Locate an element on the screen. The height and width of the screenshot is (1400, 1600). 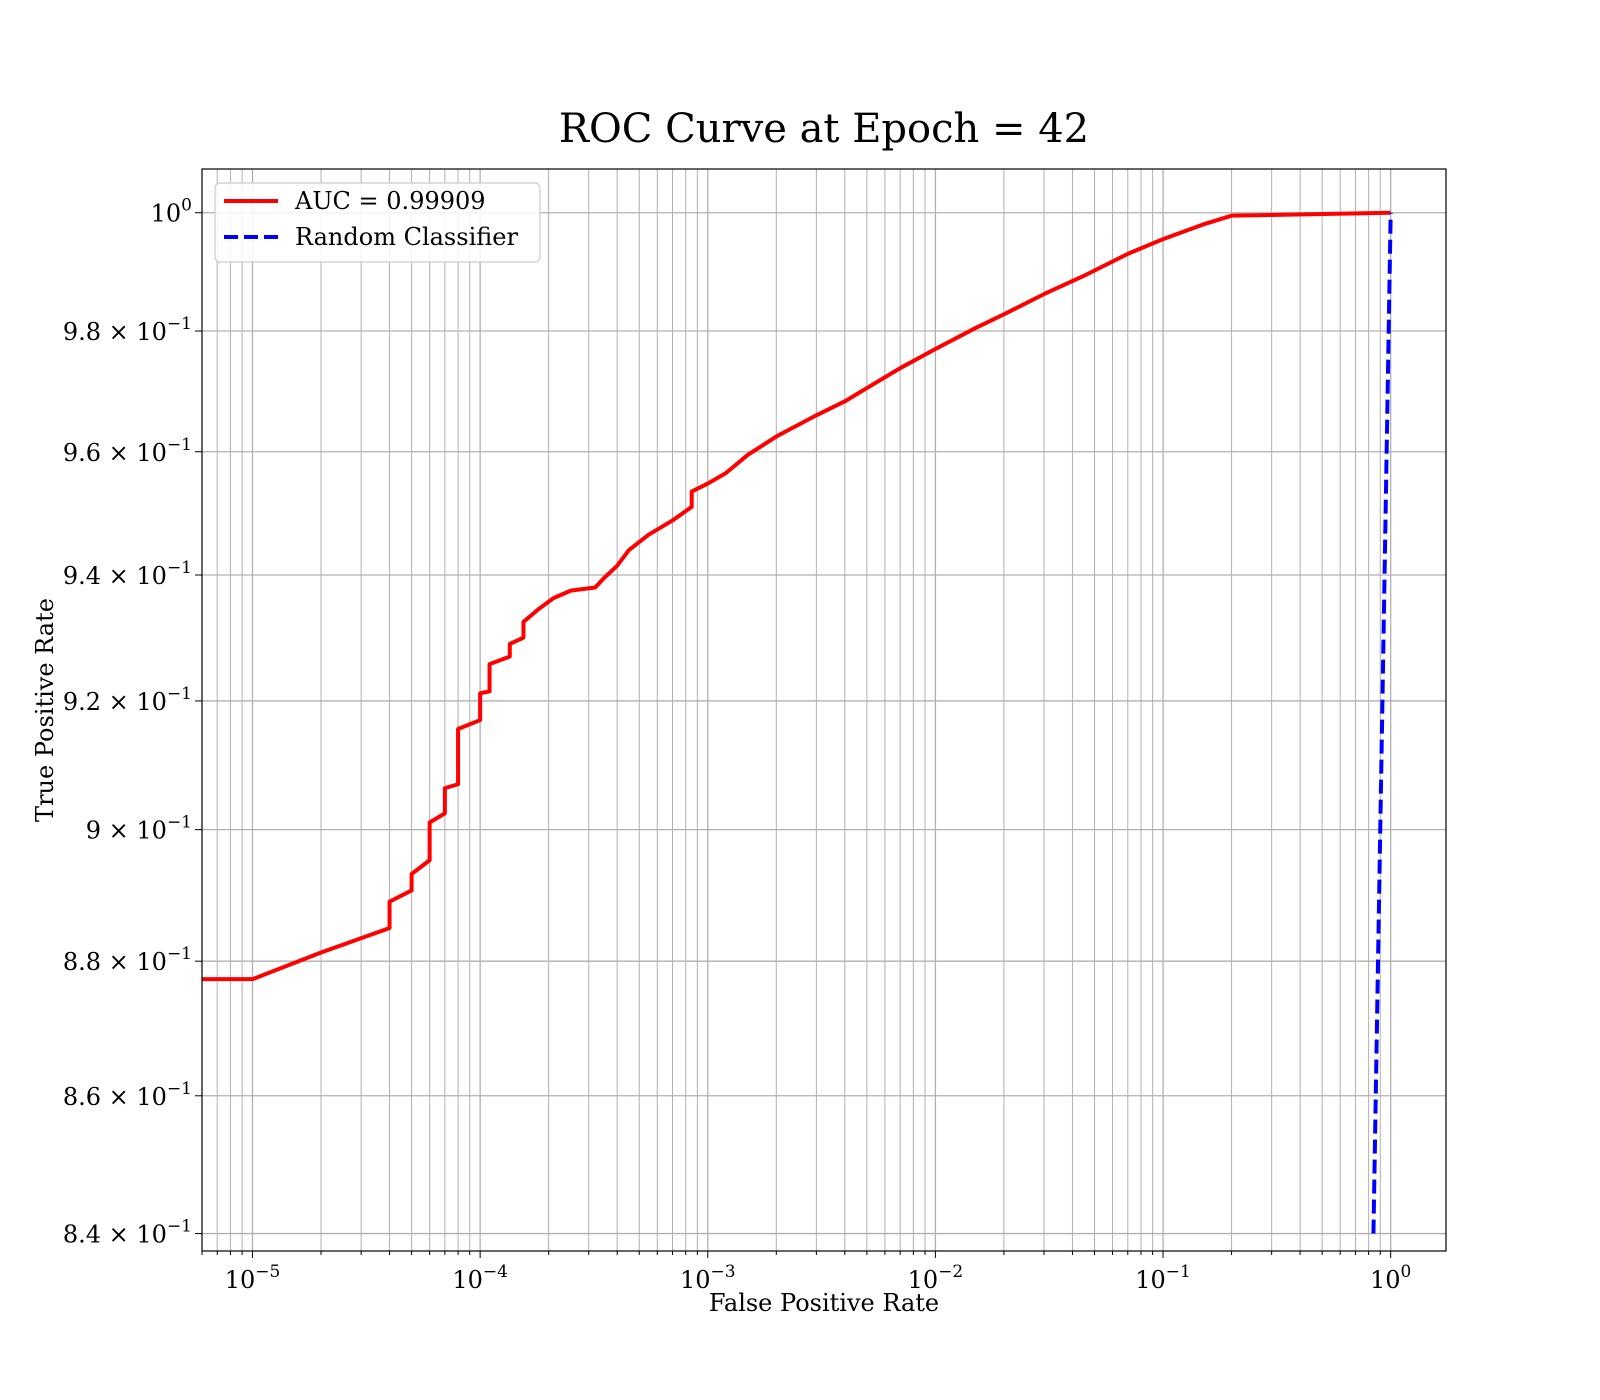
x-tick-label: 10⁻³ is located at coordinates (708, 1278).